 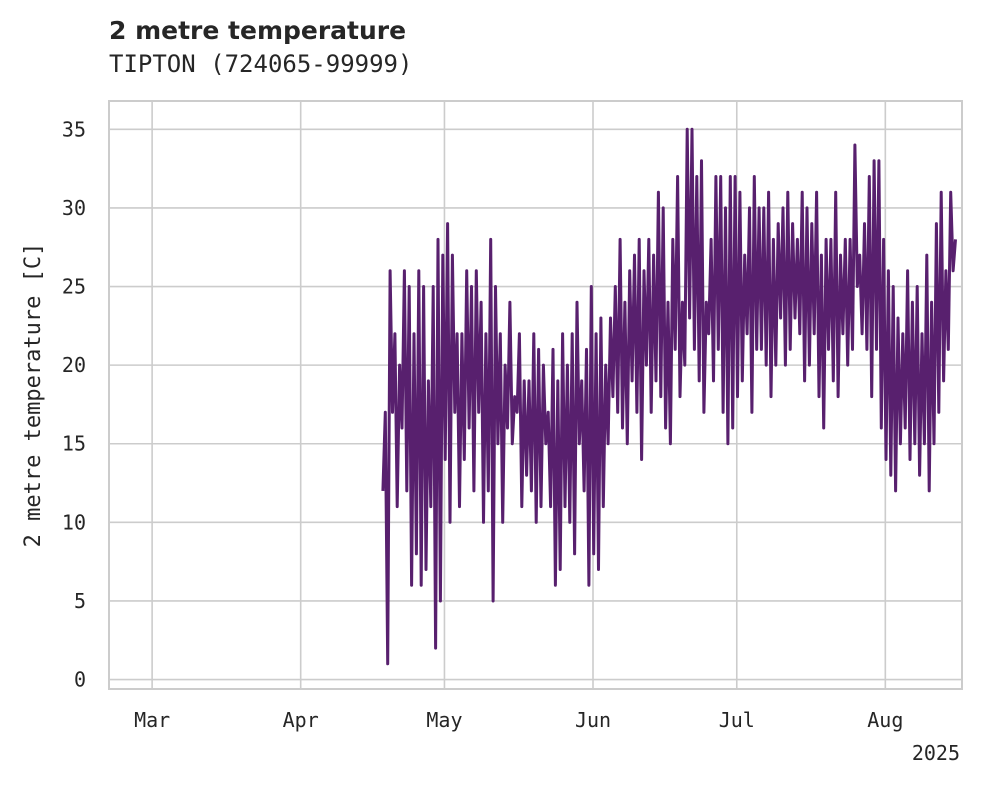 I want to click on x-tick-label: Aug, so click(x=885, y=720).